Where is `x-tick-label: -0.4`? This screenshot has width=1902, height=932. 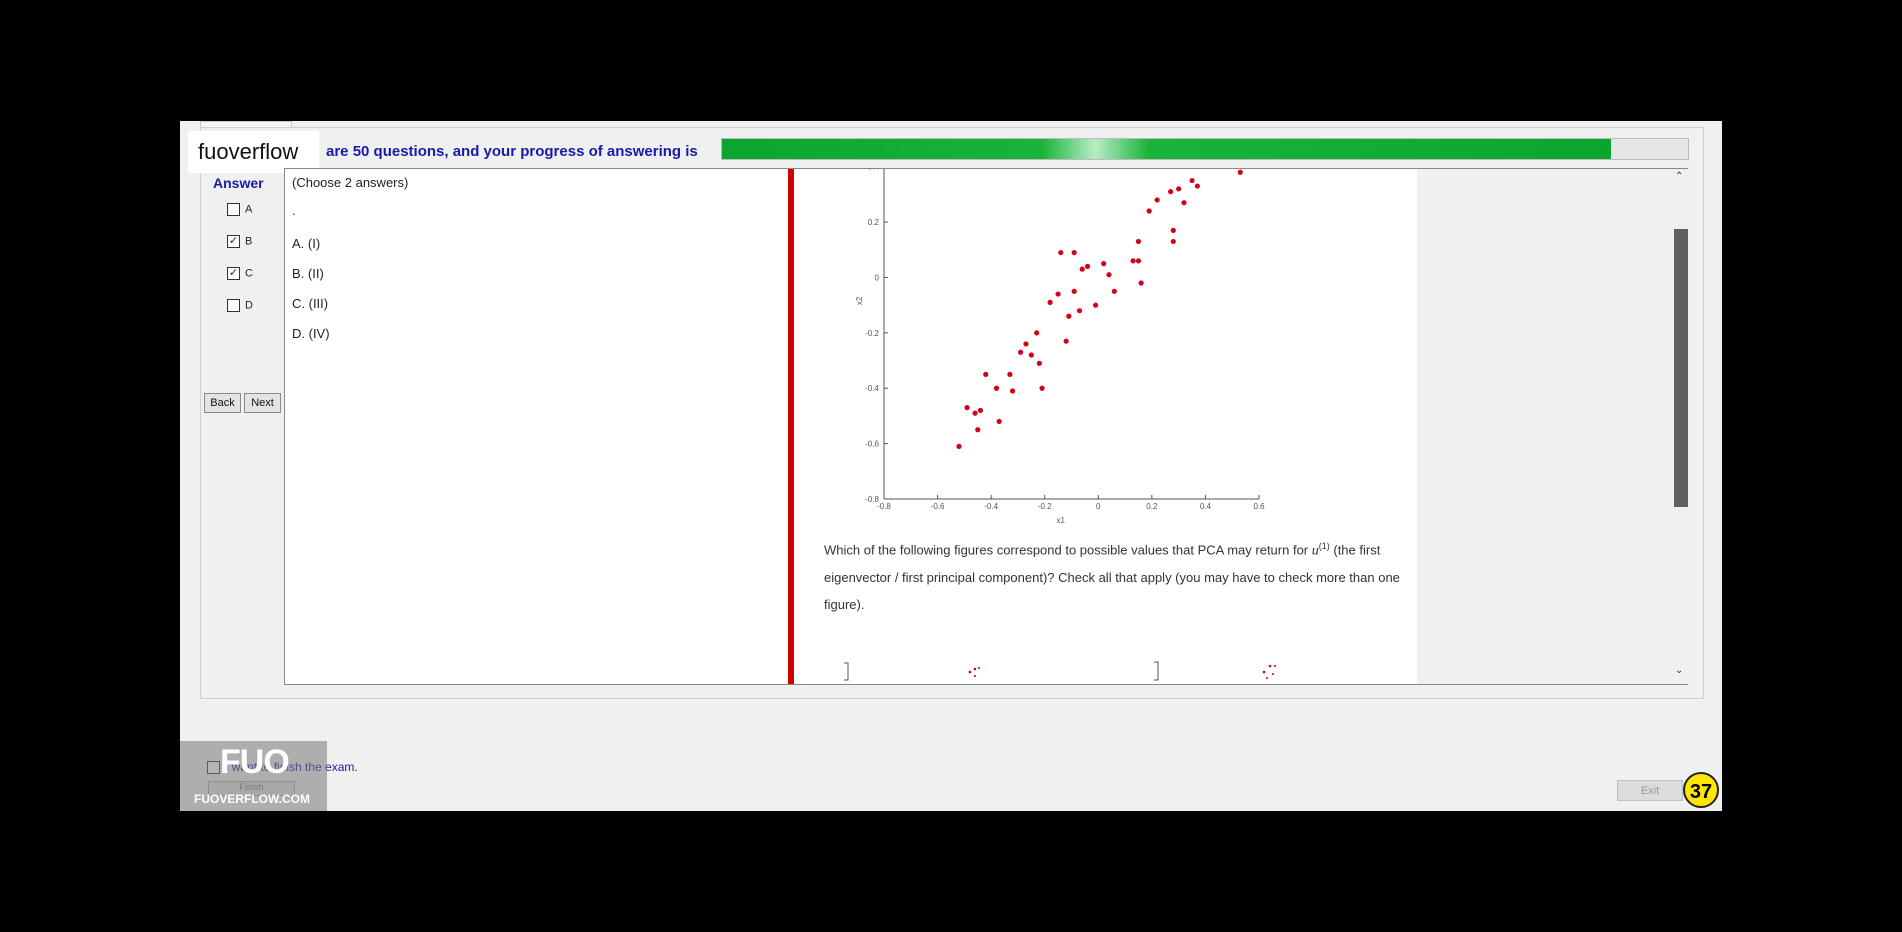 x-tick-label: -0.4 is located at coordinates (991, 506).